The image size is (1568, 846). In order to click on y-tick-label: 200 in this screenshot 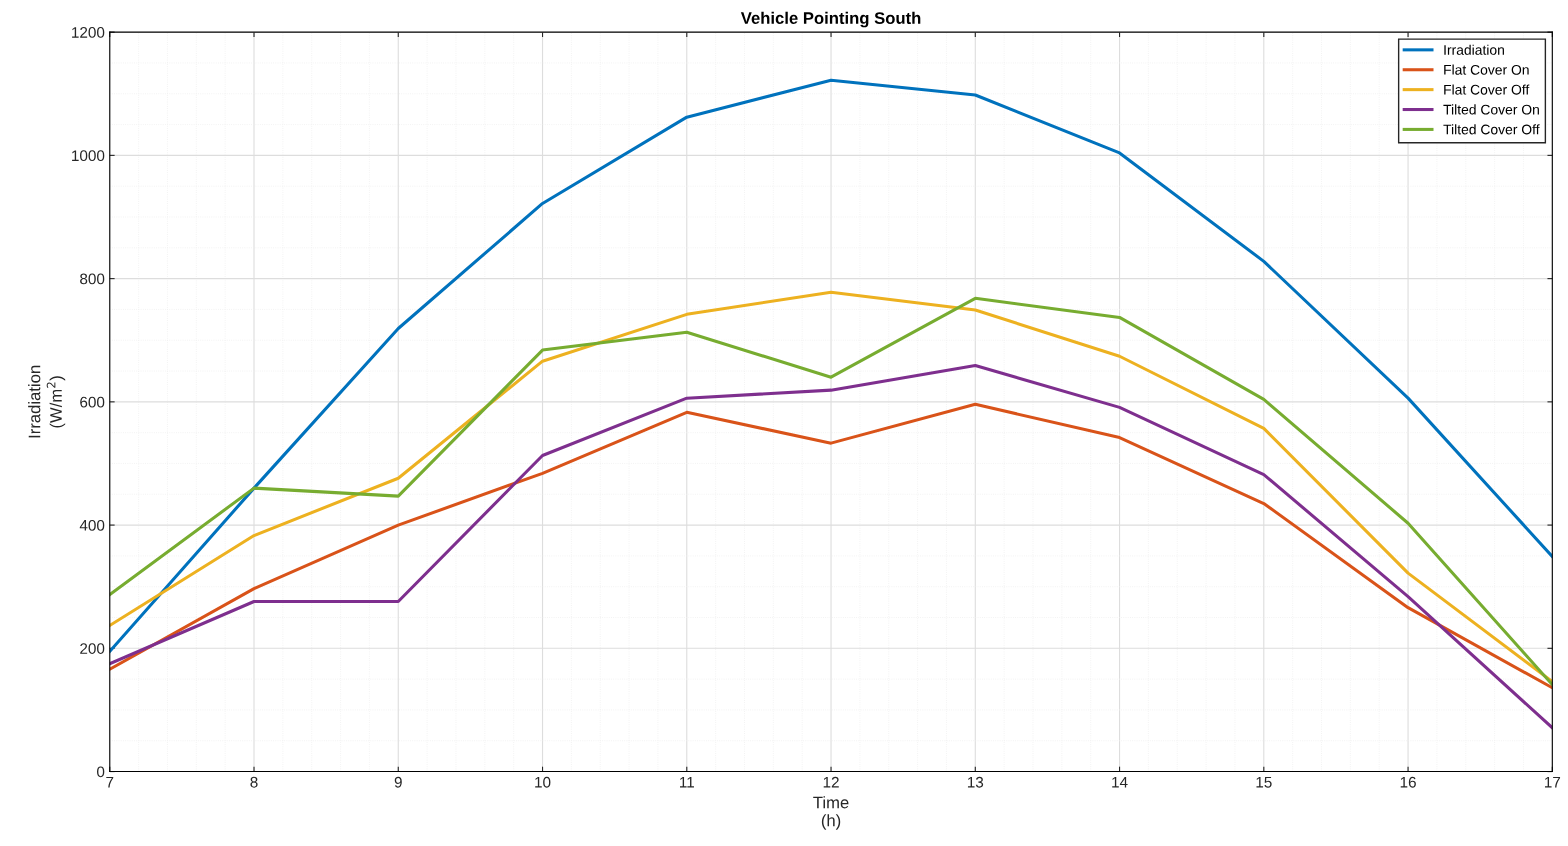, I will do `click(92, 648)`.